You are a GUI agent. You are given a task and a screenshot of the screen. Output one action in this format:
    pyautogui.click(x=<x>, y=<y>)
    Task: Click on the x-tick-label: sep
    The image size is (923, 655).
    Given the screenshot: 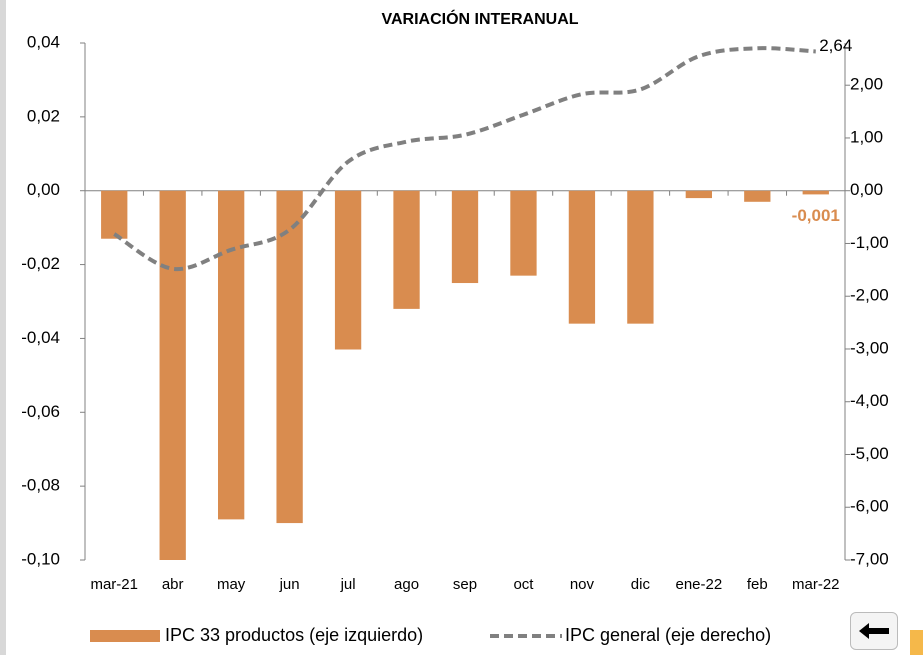 What is the action you would take?
    pyautogui.click(x=465, y=584)
    